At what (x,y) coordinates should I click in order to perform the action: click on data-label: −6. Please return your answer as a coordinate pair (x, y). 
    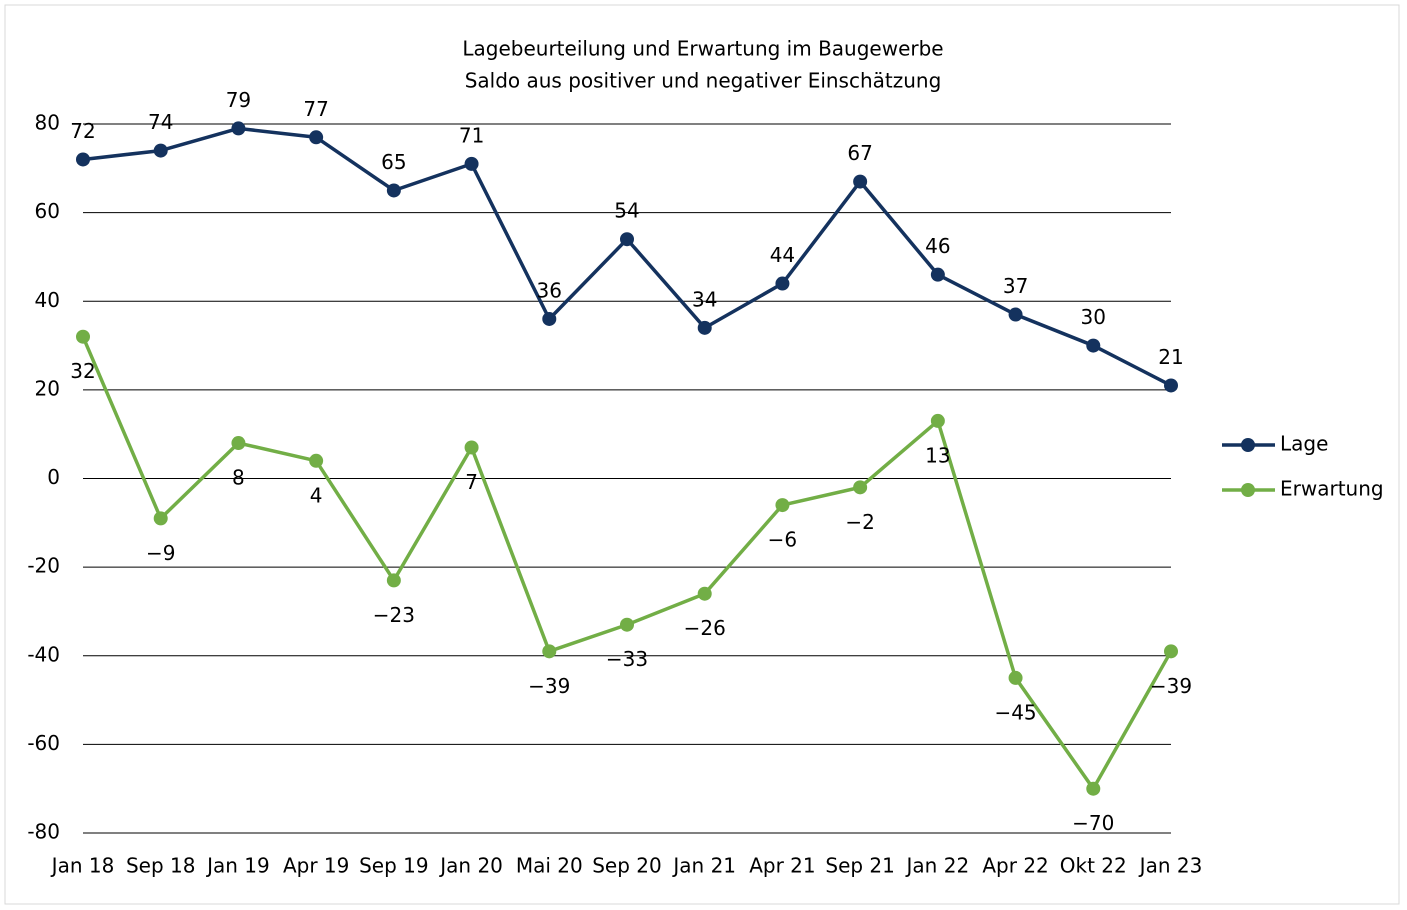
    Looking at the image, I should click on (782, 540).